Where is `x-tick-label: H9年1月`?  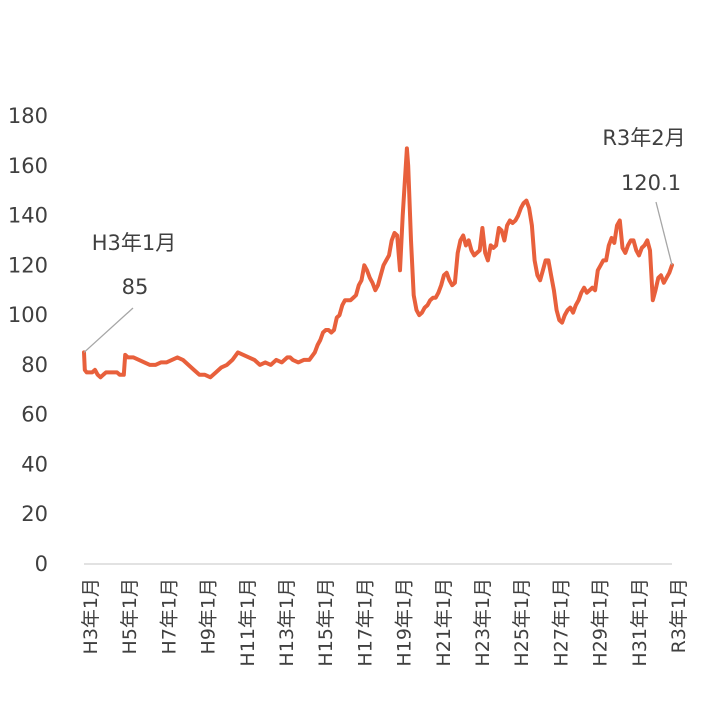
x-tick-label: H9年1月 is located at coordinates (209, 616).